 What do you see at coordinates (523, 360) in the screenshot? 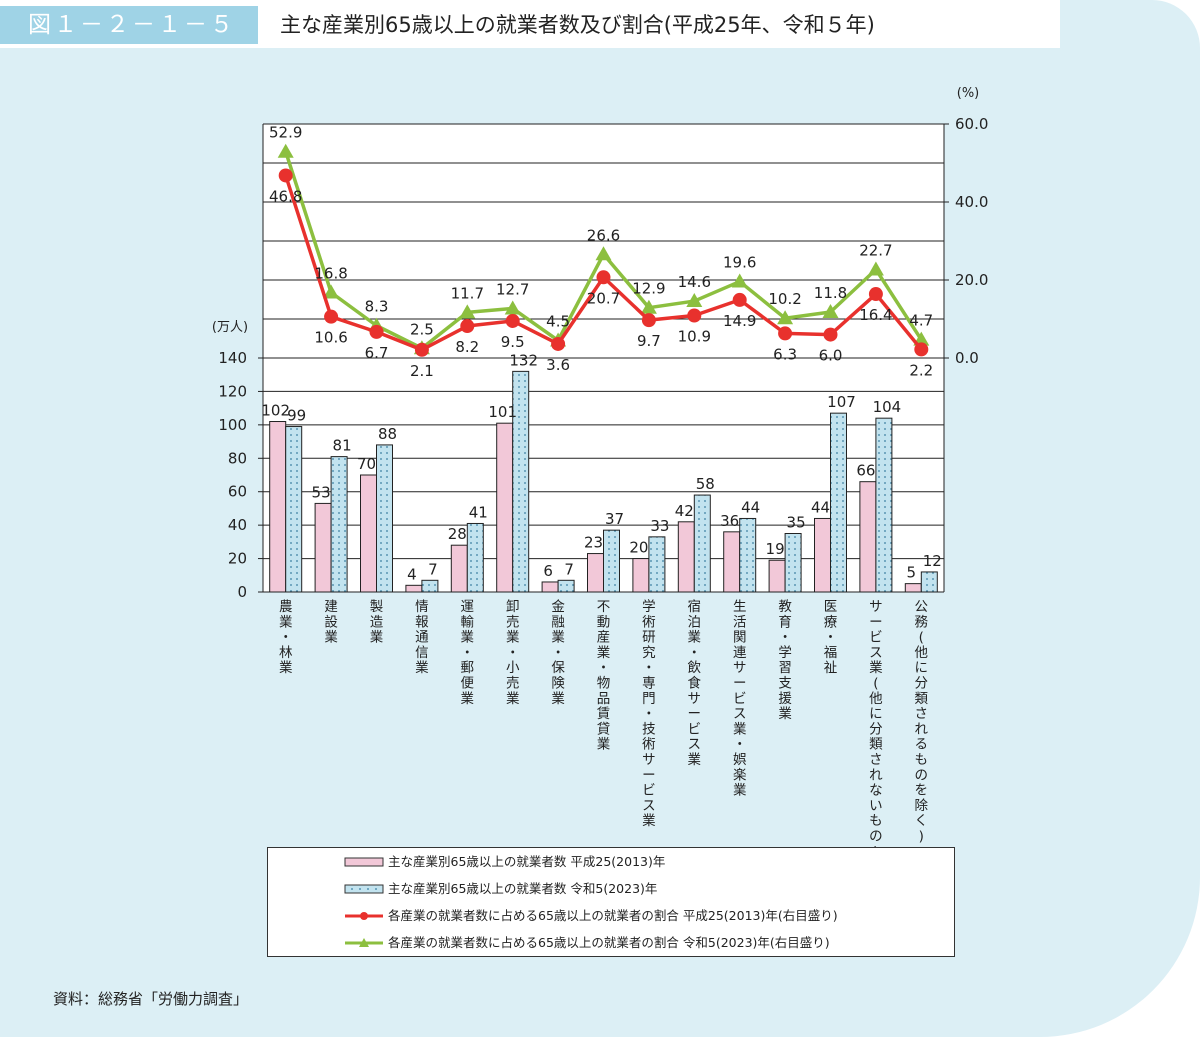
I see `bar-2023-value-label: 132` at bounding box center [523, 360].